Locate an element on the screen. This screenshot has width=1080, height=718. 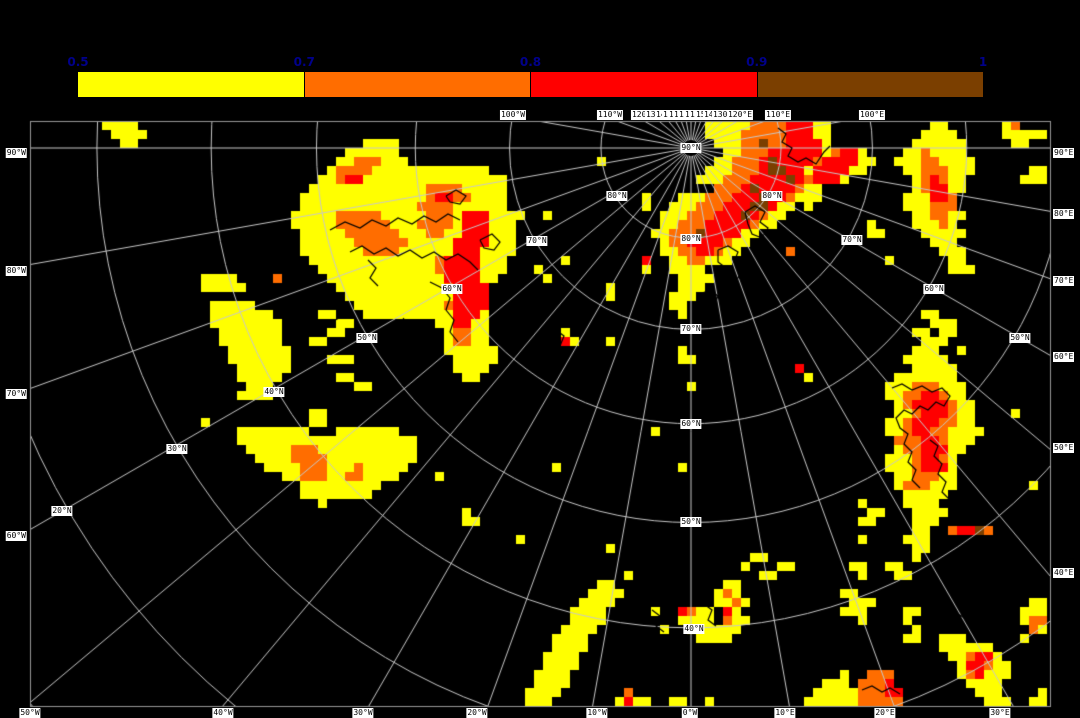
colorbar-tick-label: 0.7 is located at coordinates (304, 62).